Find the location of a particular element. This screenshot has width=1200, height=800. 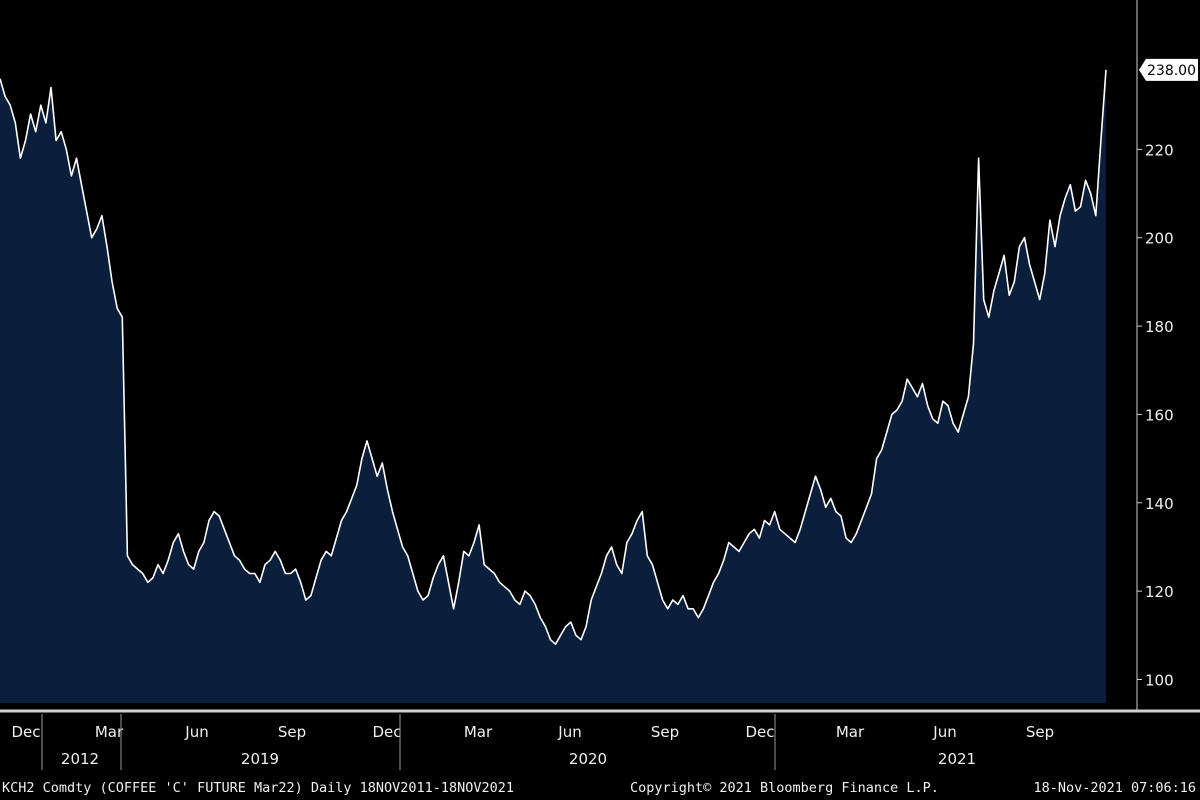

y-tick-label: 200 is located at coordinates (1159, 239).